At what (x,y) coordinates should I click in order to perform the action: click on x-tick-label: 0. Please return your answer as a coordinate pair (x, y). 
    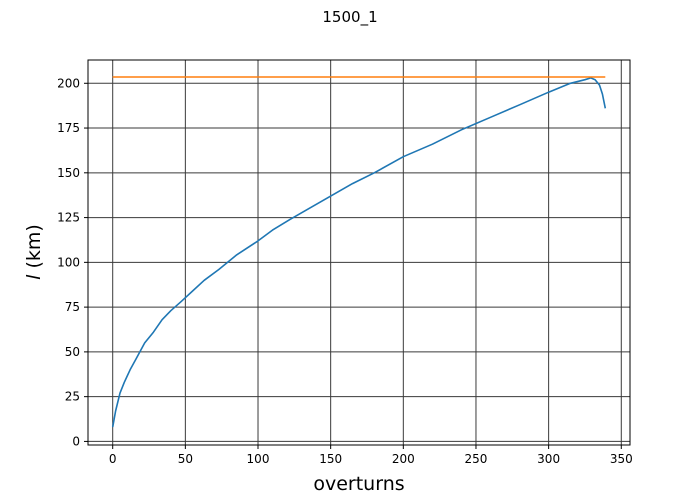
    Looking at the image, I should click on (113, 459).